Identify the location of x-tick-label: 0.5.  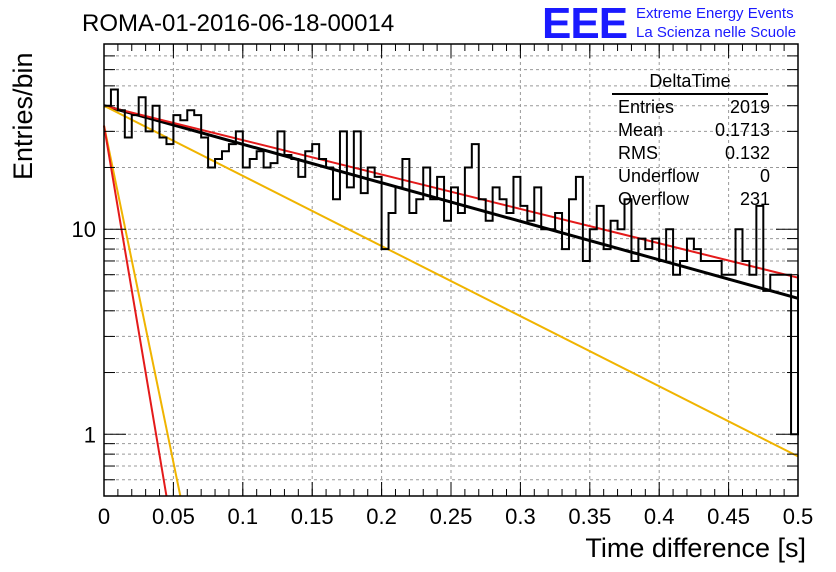
(798, 516).